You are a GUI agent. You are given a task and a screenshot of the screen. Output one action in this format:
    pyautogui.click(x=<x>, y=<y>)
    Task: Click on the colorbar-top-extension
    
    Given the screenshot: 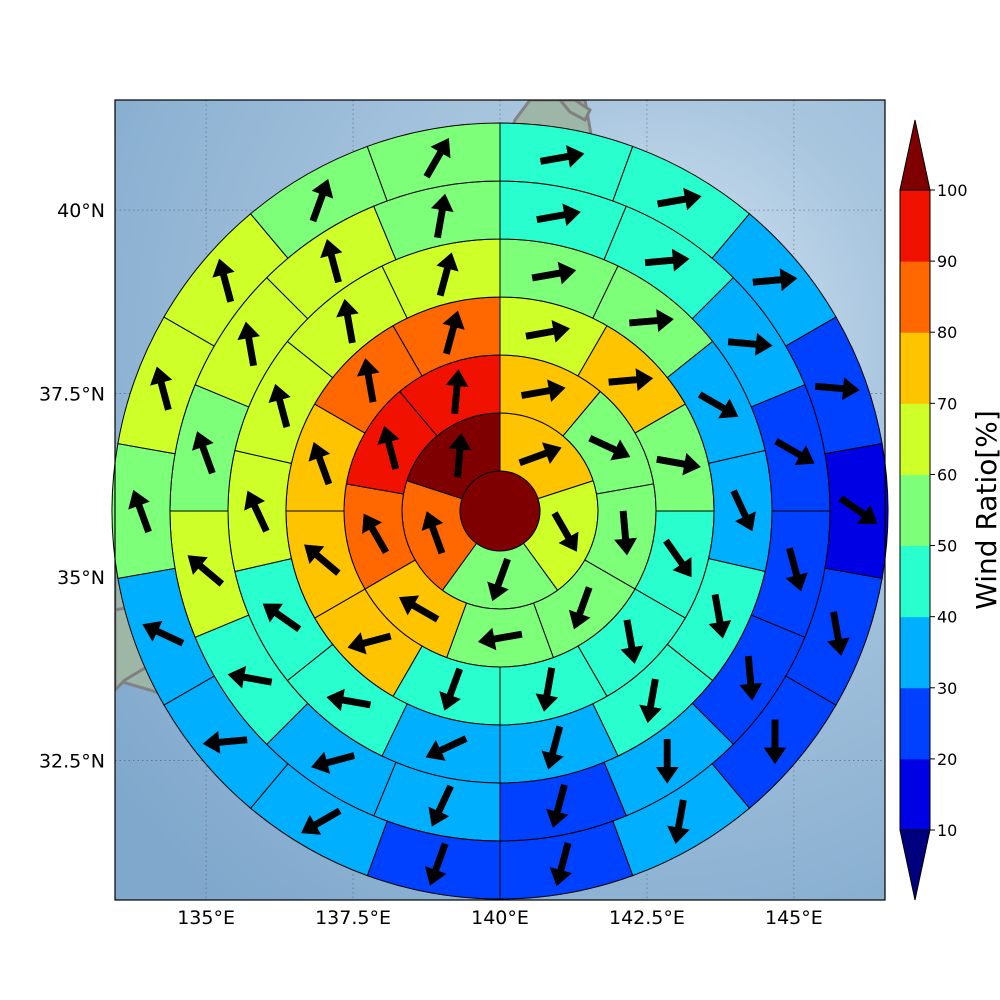 What is the action you would take?
    pyautogui.click(x=915, y=155)
    